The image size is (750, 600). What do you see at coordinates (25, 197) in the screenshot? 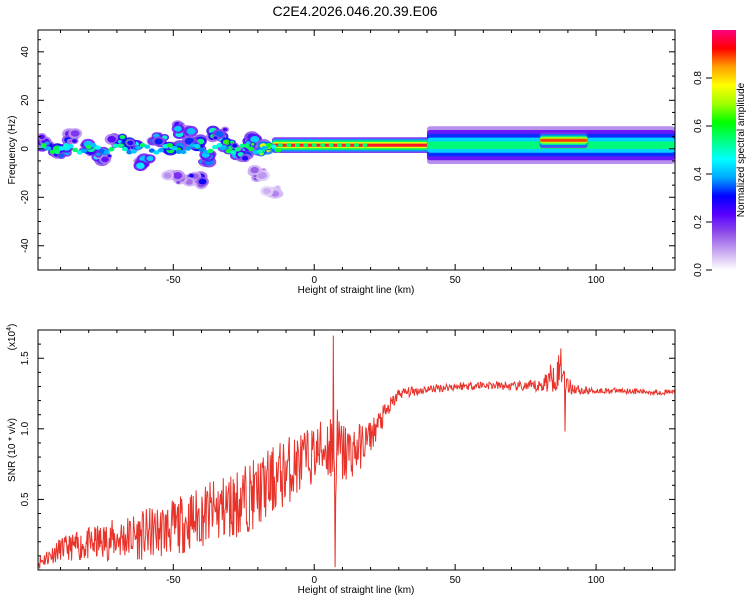
I see `y-tick-label: -20` at bounding box center [25, 197].